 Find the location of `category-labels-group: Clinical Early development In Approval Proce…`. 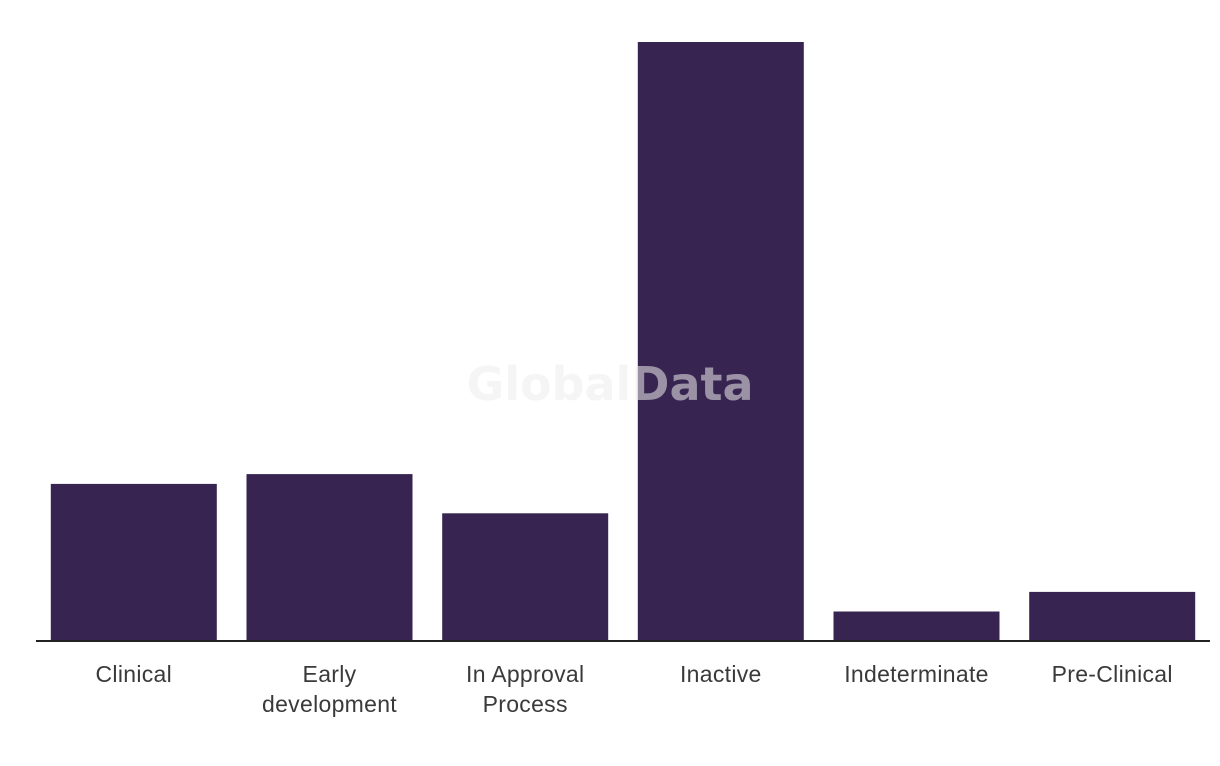

category-labels-group: Clinical Early development In Approval Proce… is located at coordinates (634, 689).